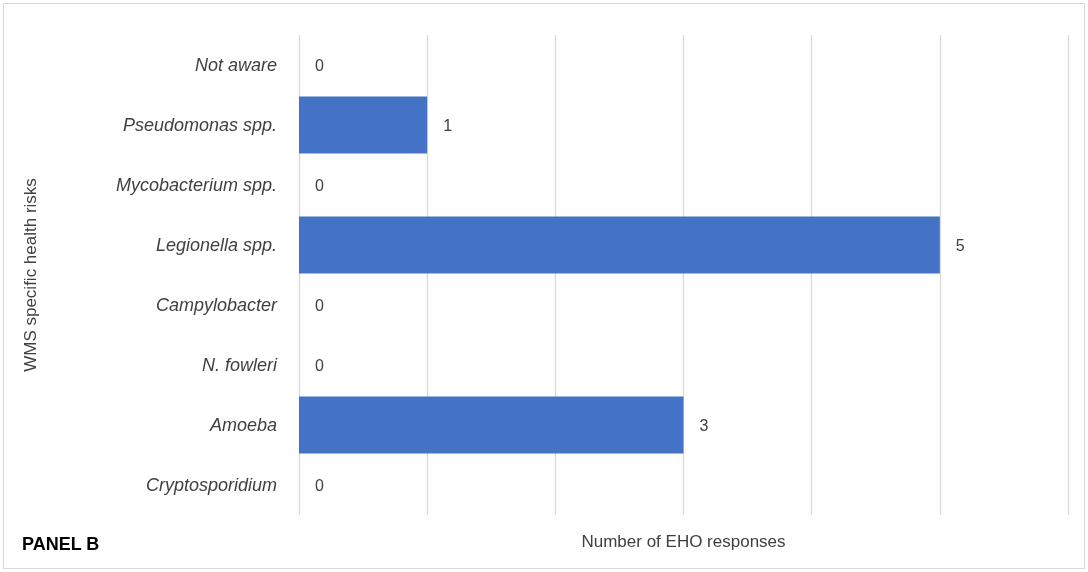 The image size is (1088, 572). I want to click on y-tick-label: Campylobacter, so click(216, 305).